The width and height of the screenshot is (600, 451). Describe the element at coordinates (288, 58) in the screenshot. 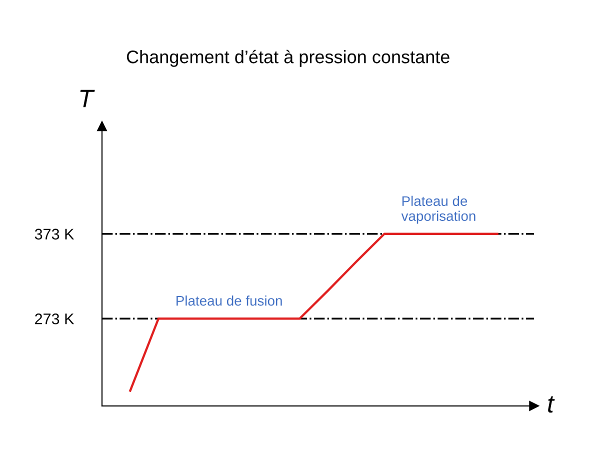

I see `chart-title: Changement d’état à pression constante` at that location.